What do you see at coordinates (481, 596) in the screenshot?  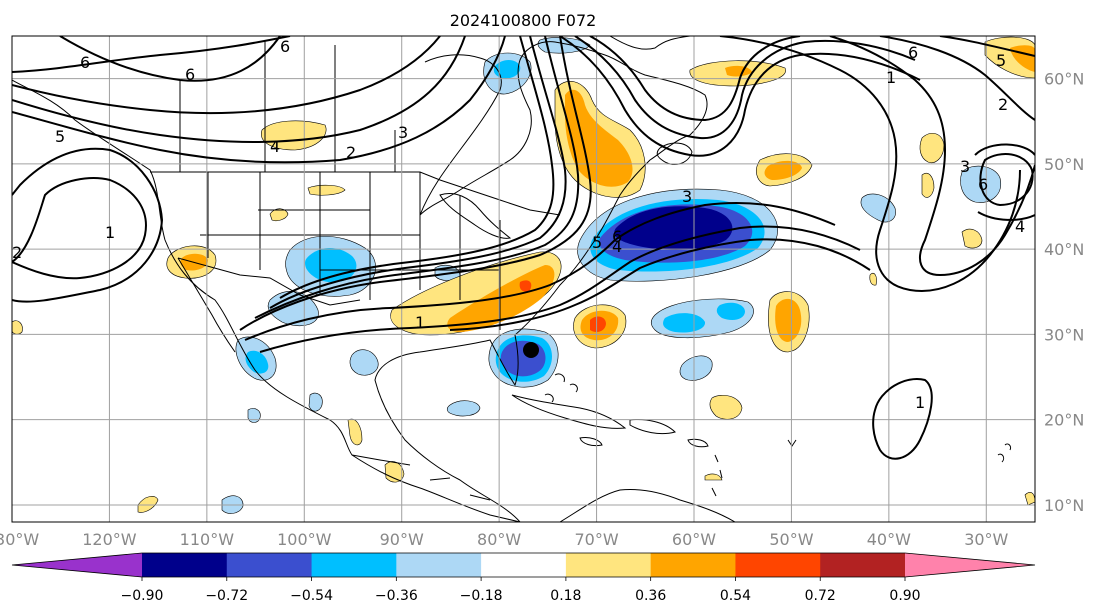 I see `colorbar-label: −0.18` at bounding box center [481, 596].